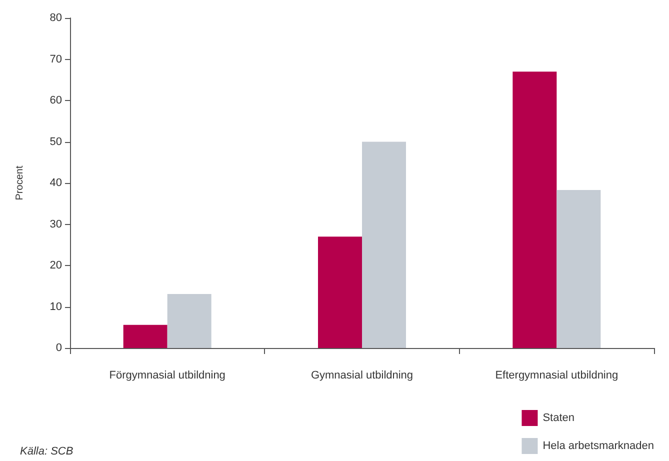 The height and width of the screenshot is (461, 669). I want to click on y-tick-label: 20, so click(56, 266).